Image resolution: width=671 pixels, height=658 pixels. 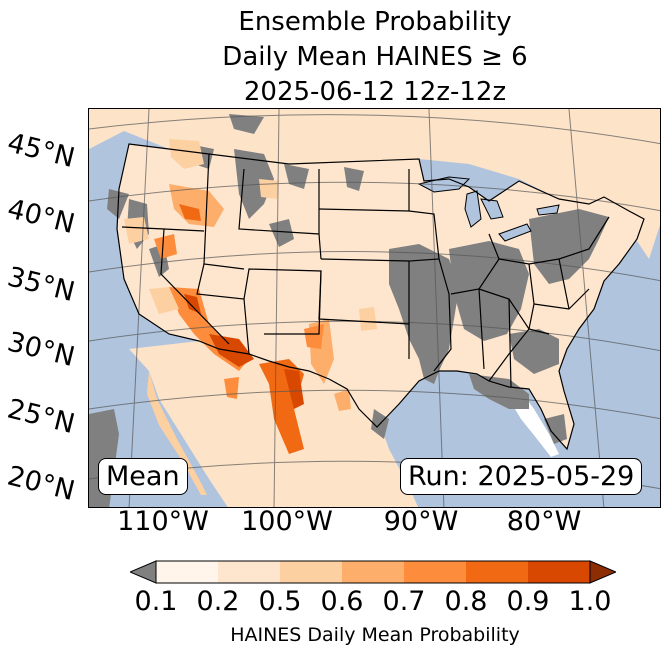 I want to click on colorbar-tick-2: 0.5, so click(x=280, y=601).